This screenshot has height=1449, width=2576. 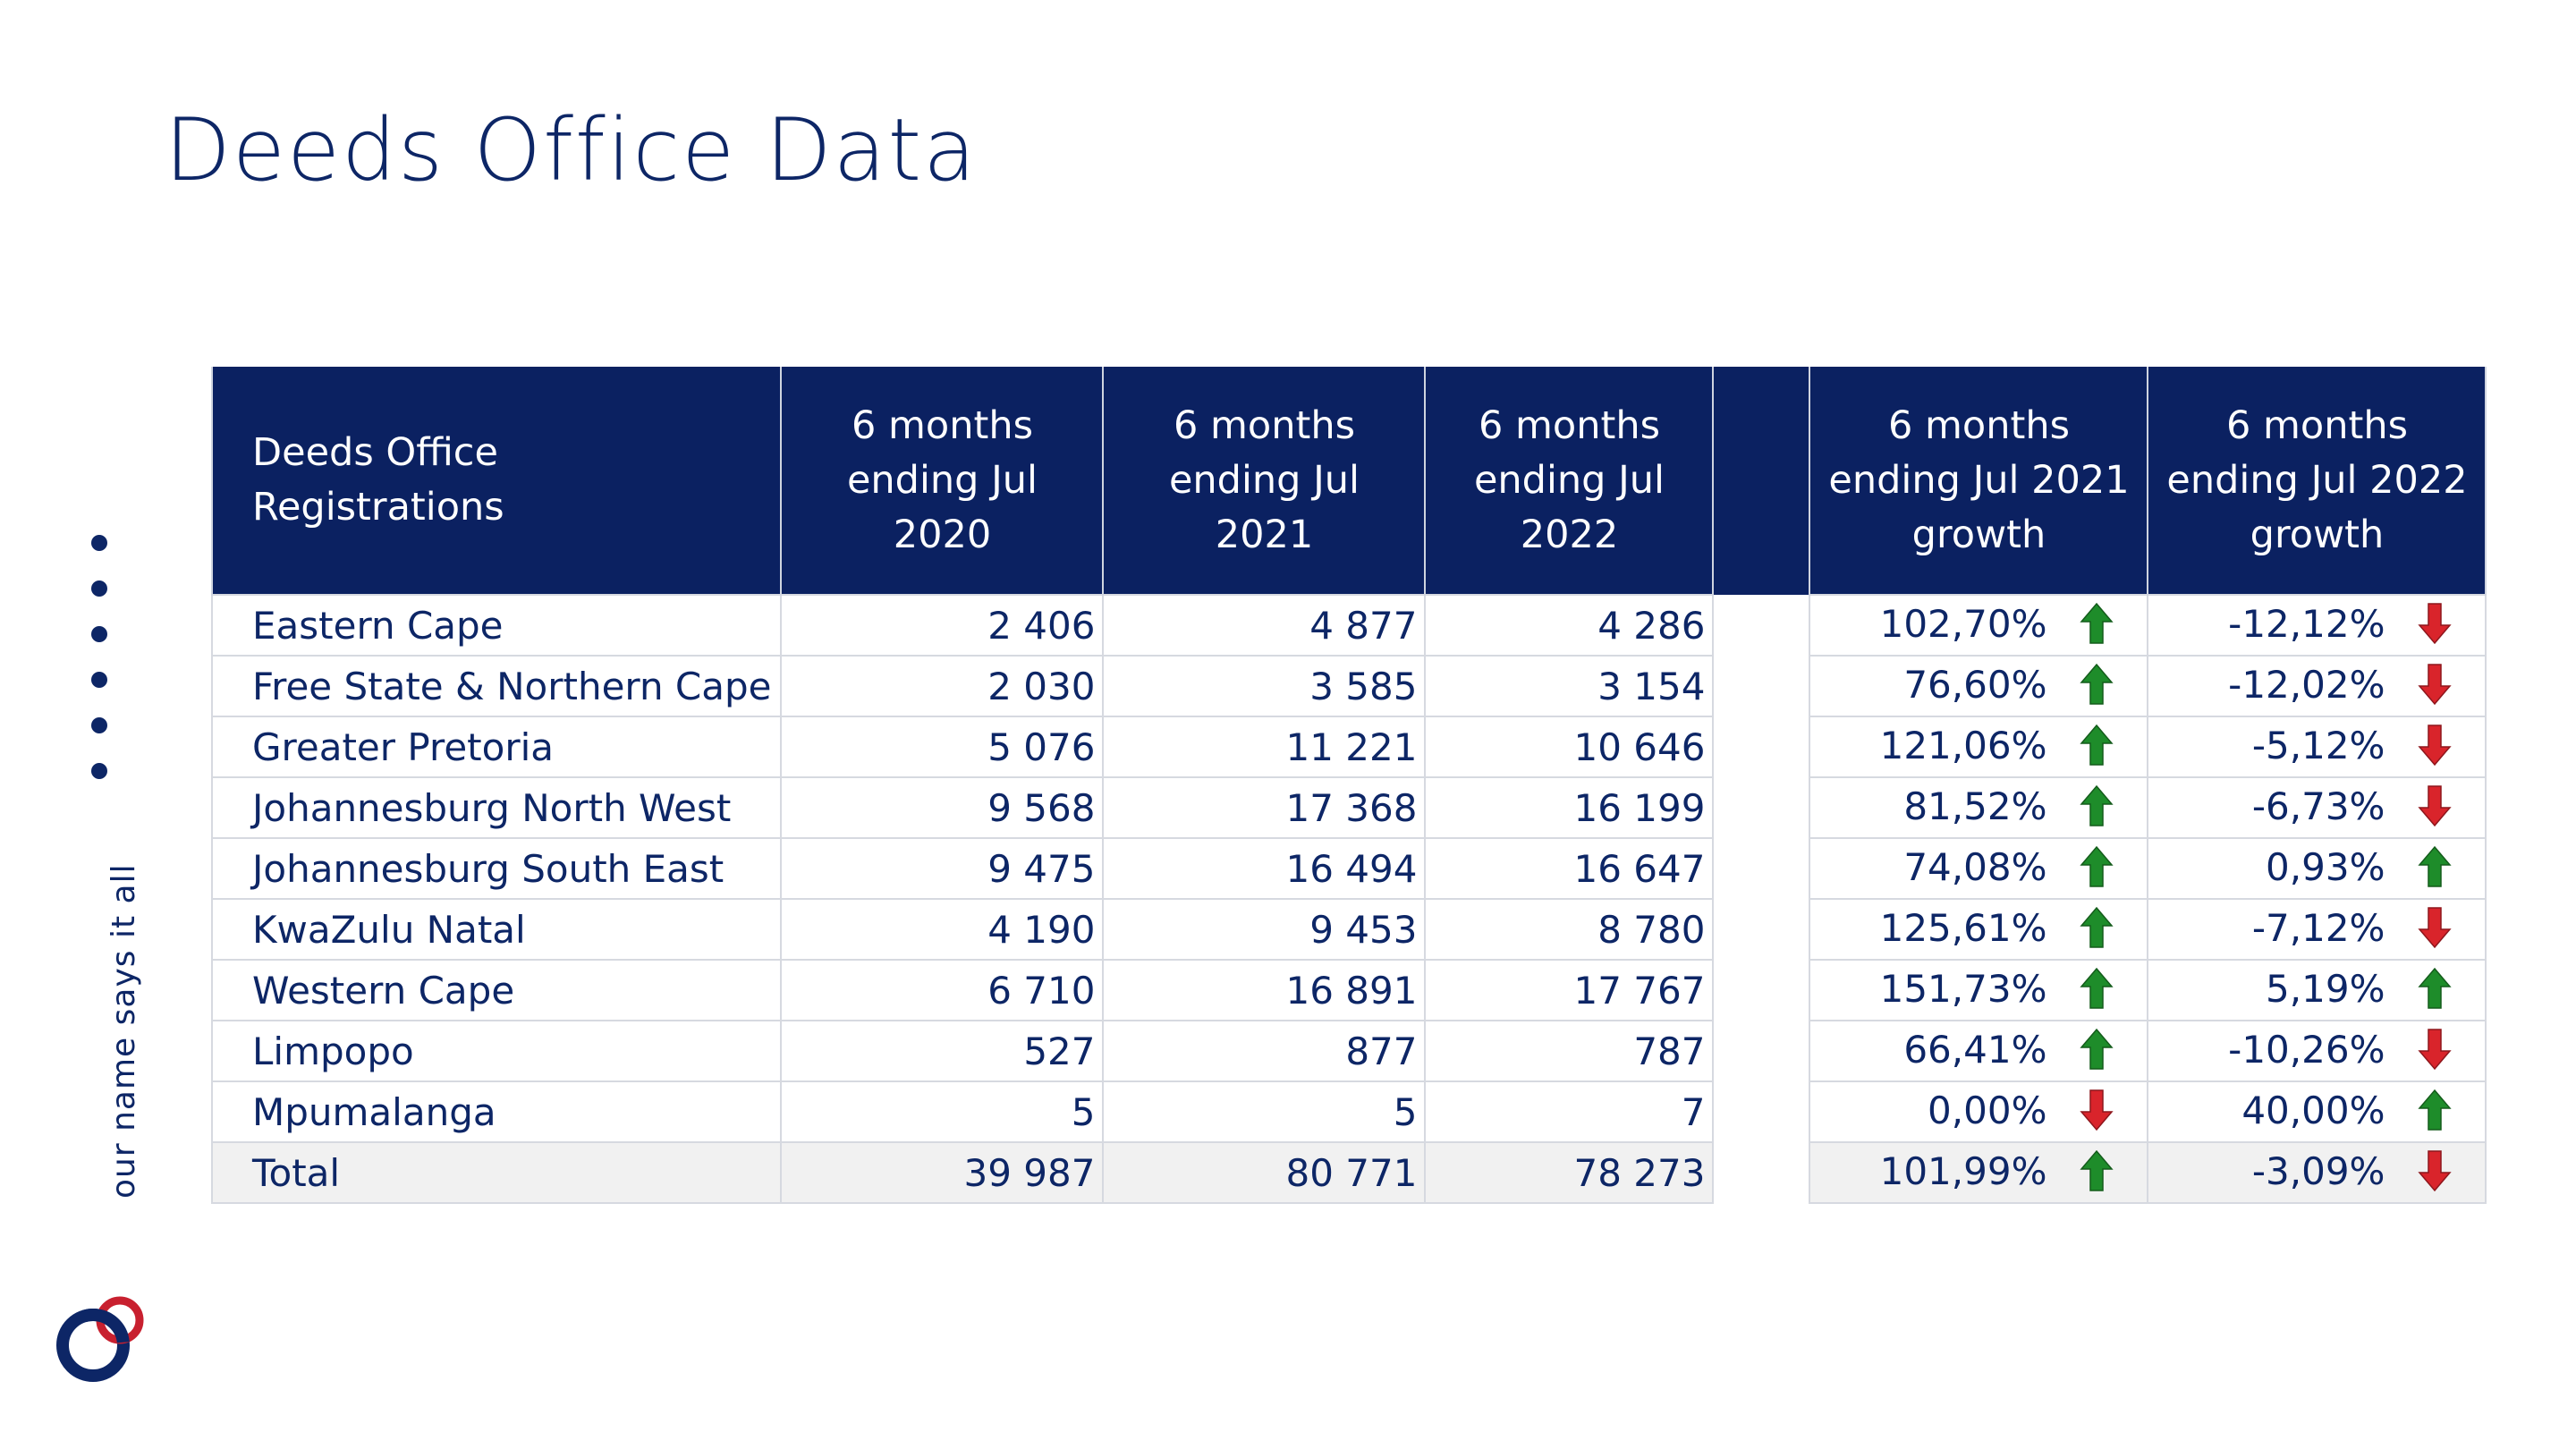 I want to click on growth-value: 101,99%, so click(x=1963, y=1171).